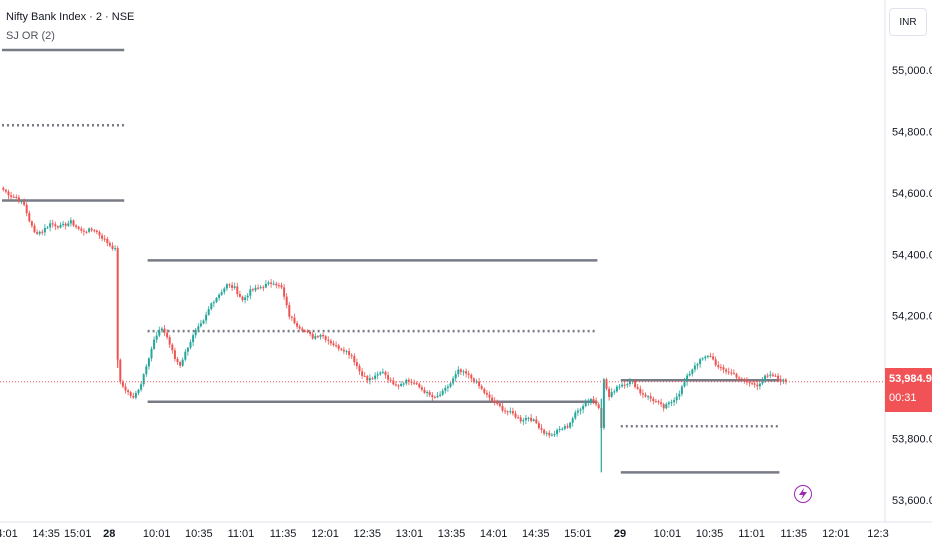 The image size is (932, 550). I want to click on time-tick-label: 10:35, so click(199, 534).